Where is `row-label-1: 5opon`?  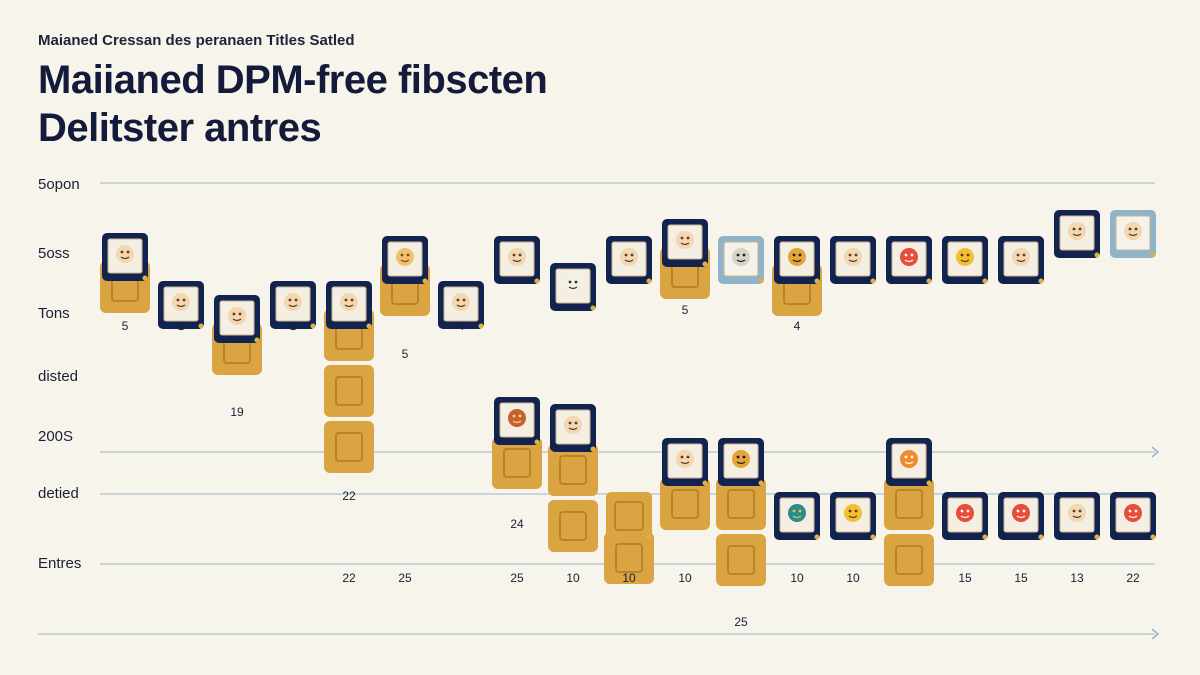 row-label-1: 5opon is located at coordinates (59, 184).